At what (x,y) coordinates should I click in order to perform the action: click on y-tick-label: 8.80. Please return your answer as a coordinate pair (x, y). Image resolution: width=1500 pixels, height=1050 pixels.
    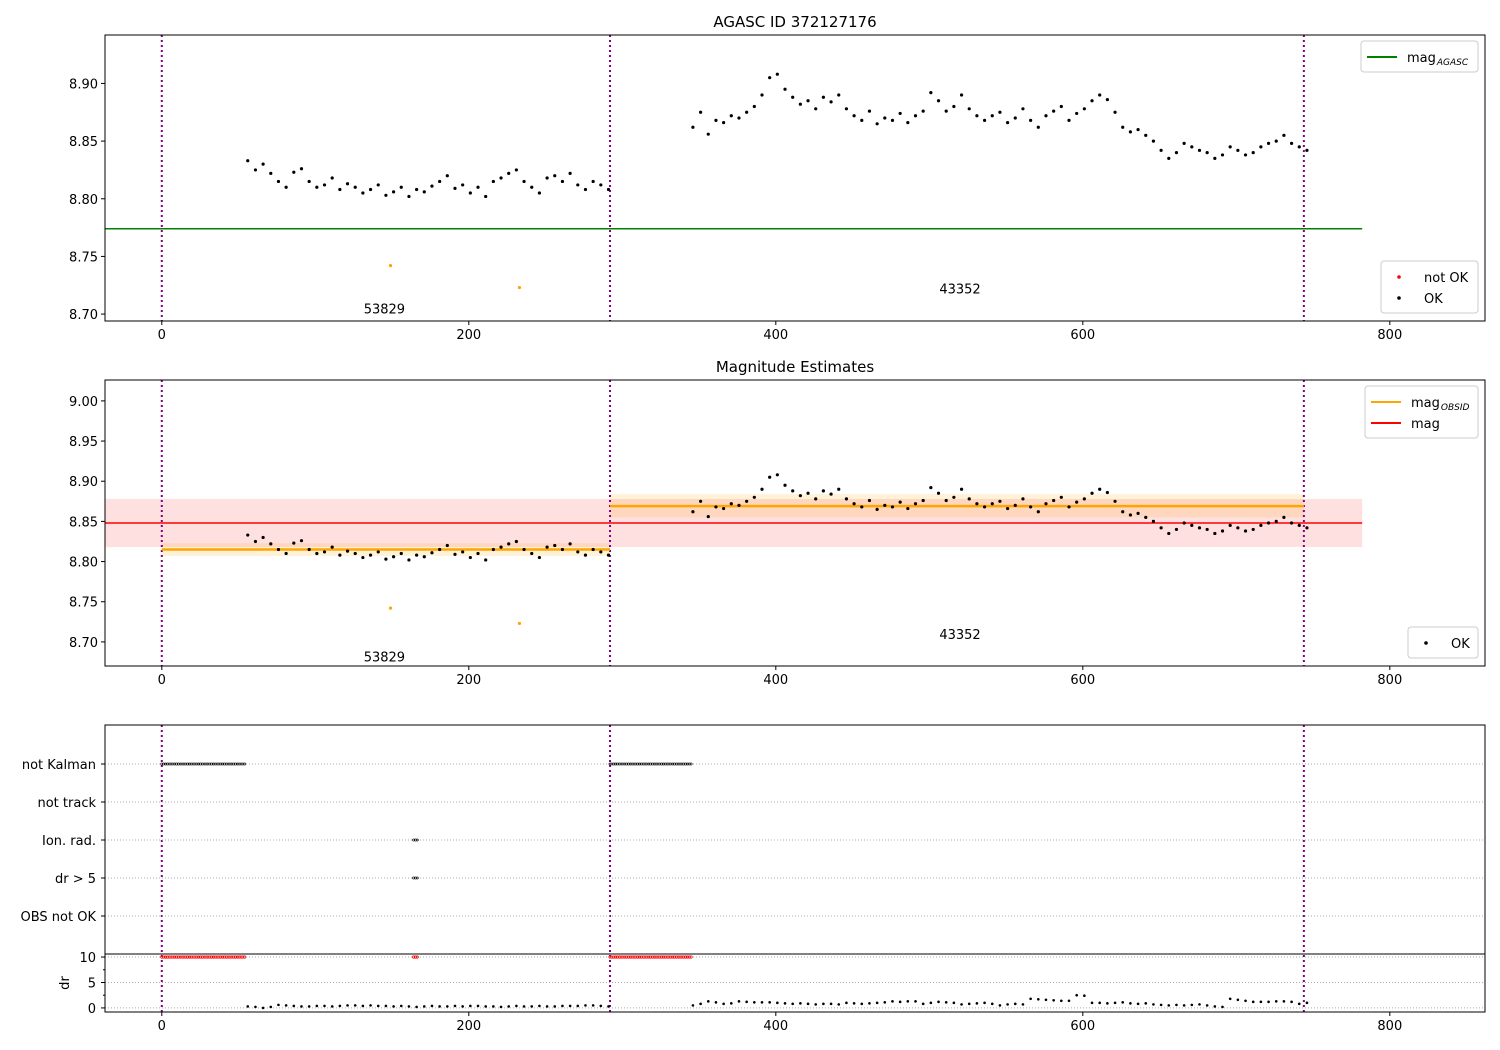
    Looking at the image, I should click on (83, 200).